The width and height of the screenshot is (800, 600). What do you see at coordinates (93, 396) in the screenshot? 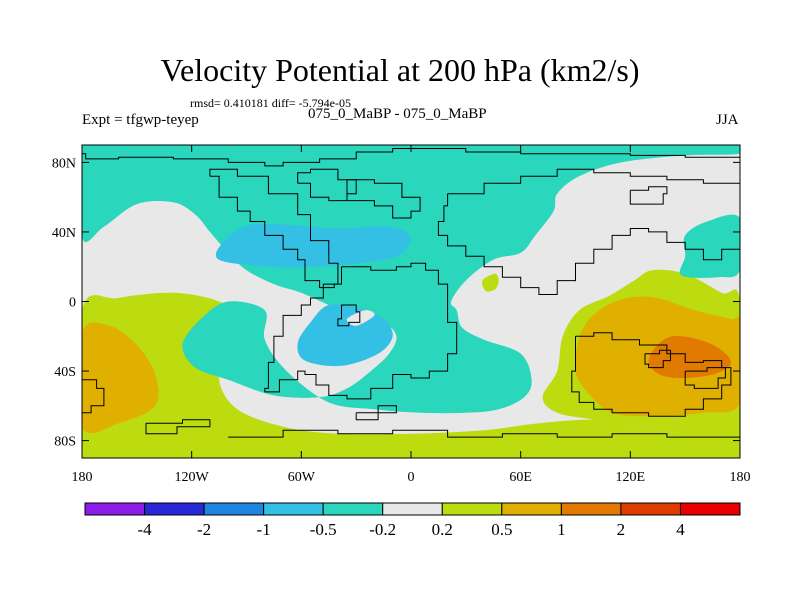
I see `coastline-west-island` at bounding box center [93, 396].